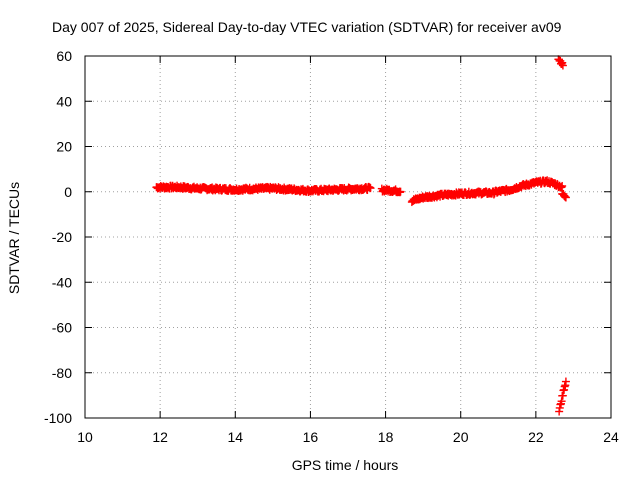 The height and width of the screenshot is (480, 640). What do you see at coordinates (62, 328) in the screenshot?
I see `y-tick-label: -60` at bounding box center [62, 328].